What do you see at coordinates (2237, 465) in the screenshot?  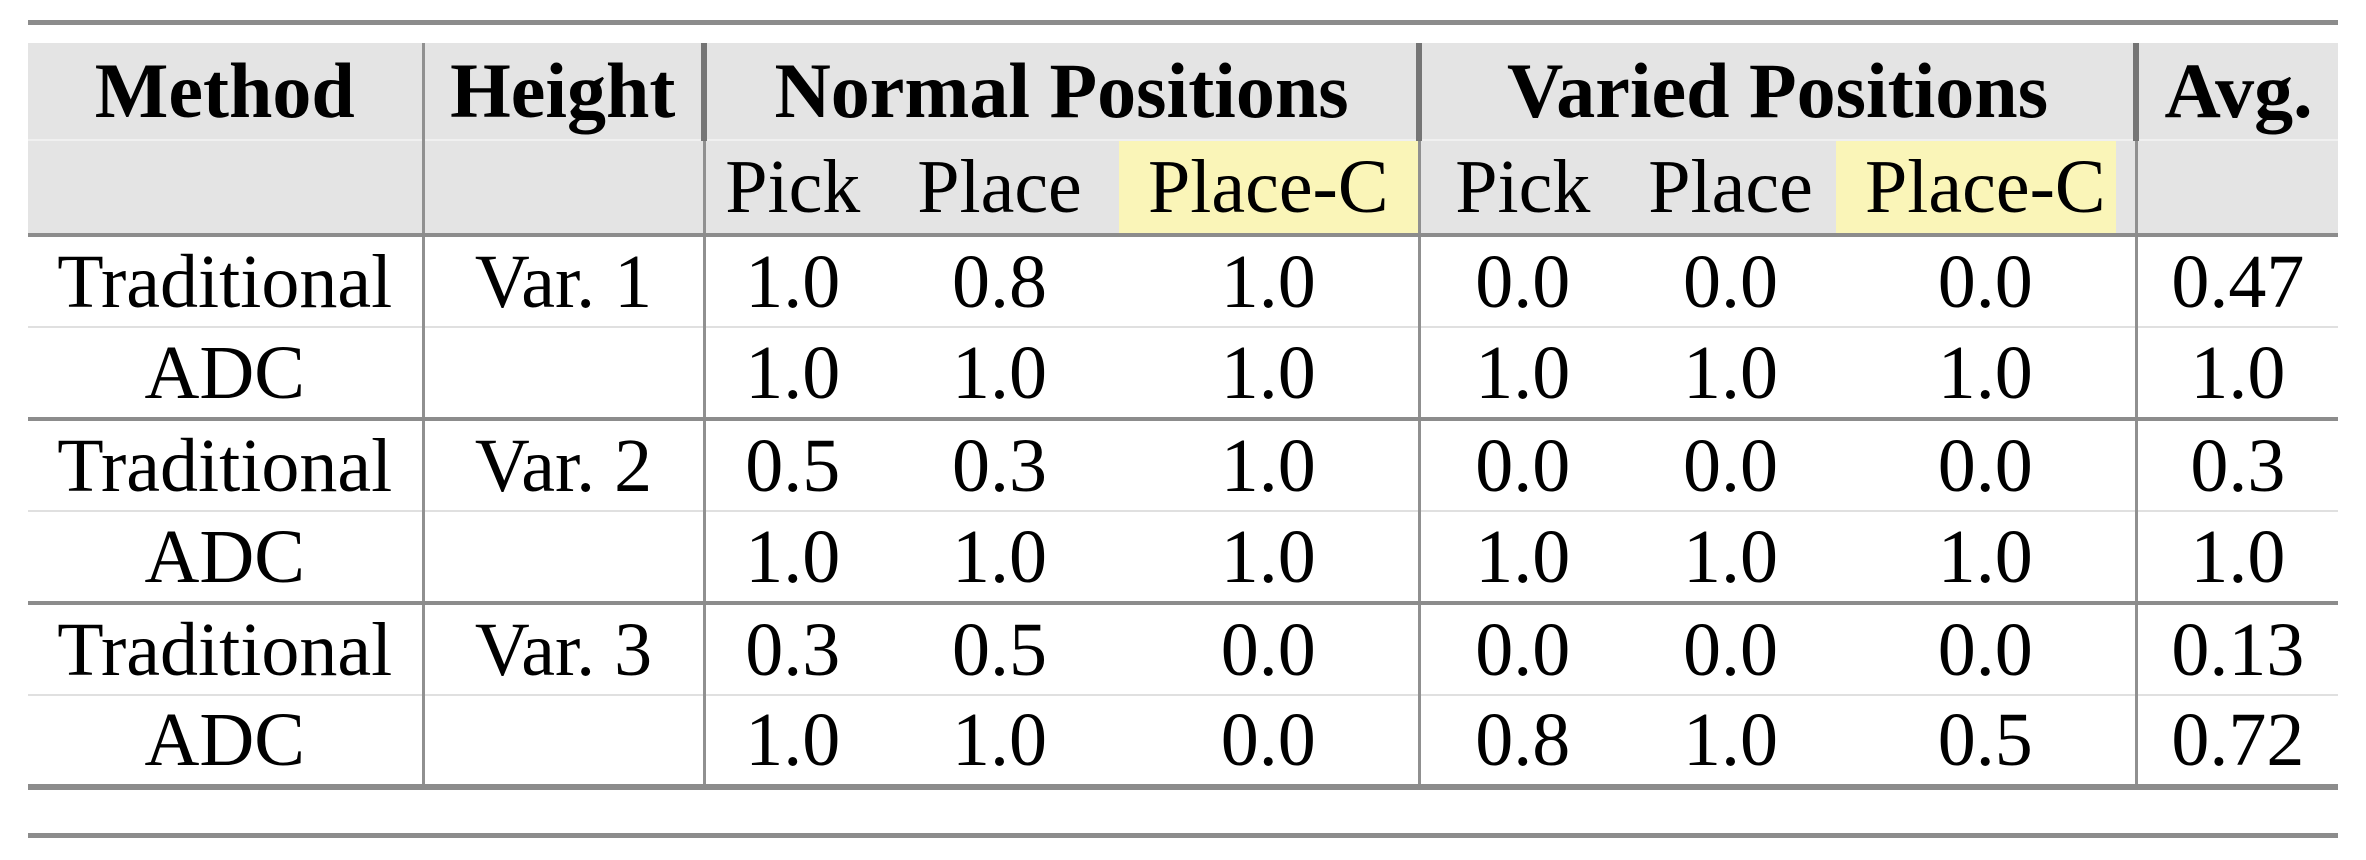 I see `avg-cell: 0.3` at bounding box center [2237, 465].